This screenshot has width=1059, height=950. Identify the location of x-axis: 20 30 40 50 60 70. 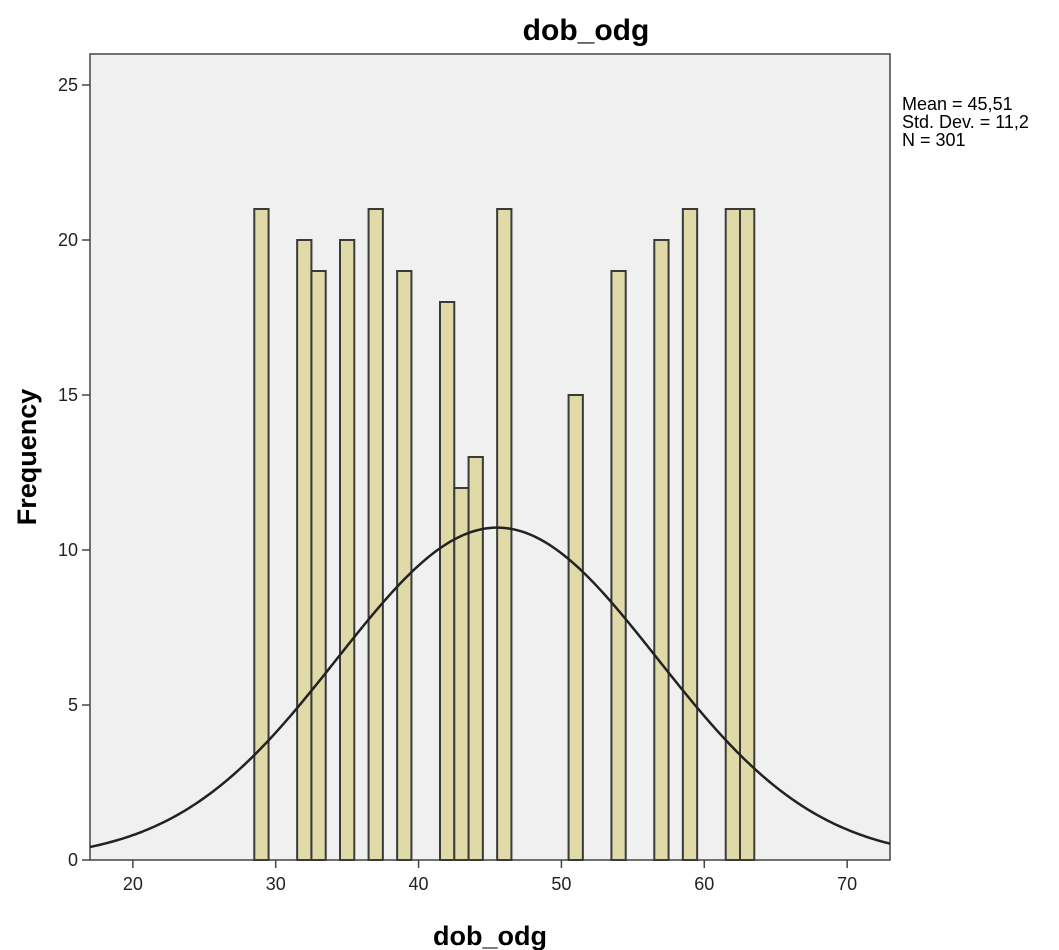
(490, 877).